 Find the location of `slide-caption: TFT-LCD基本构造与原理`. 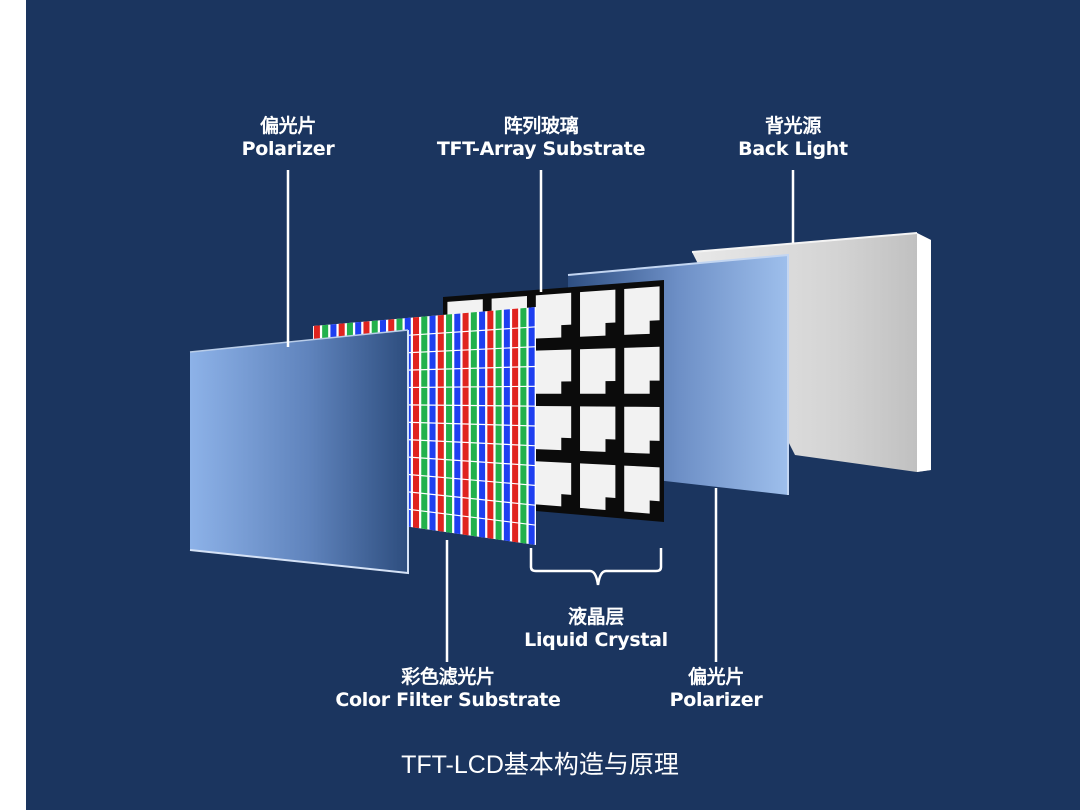

slide-caption: TFT-LCD基本构造与原理 is located at coordinates (540, 765).